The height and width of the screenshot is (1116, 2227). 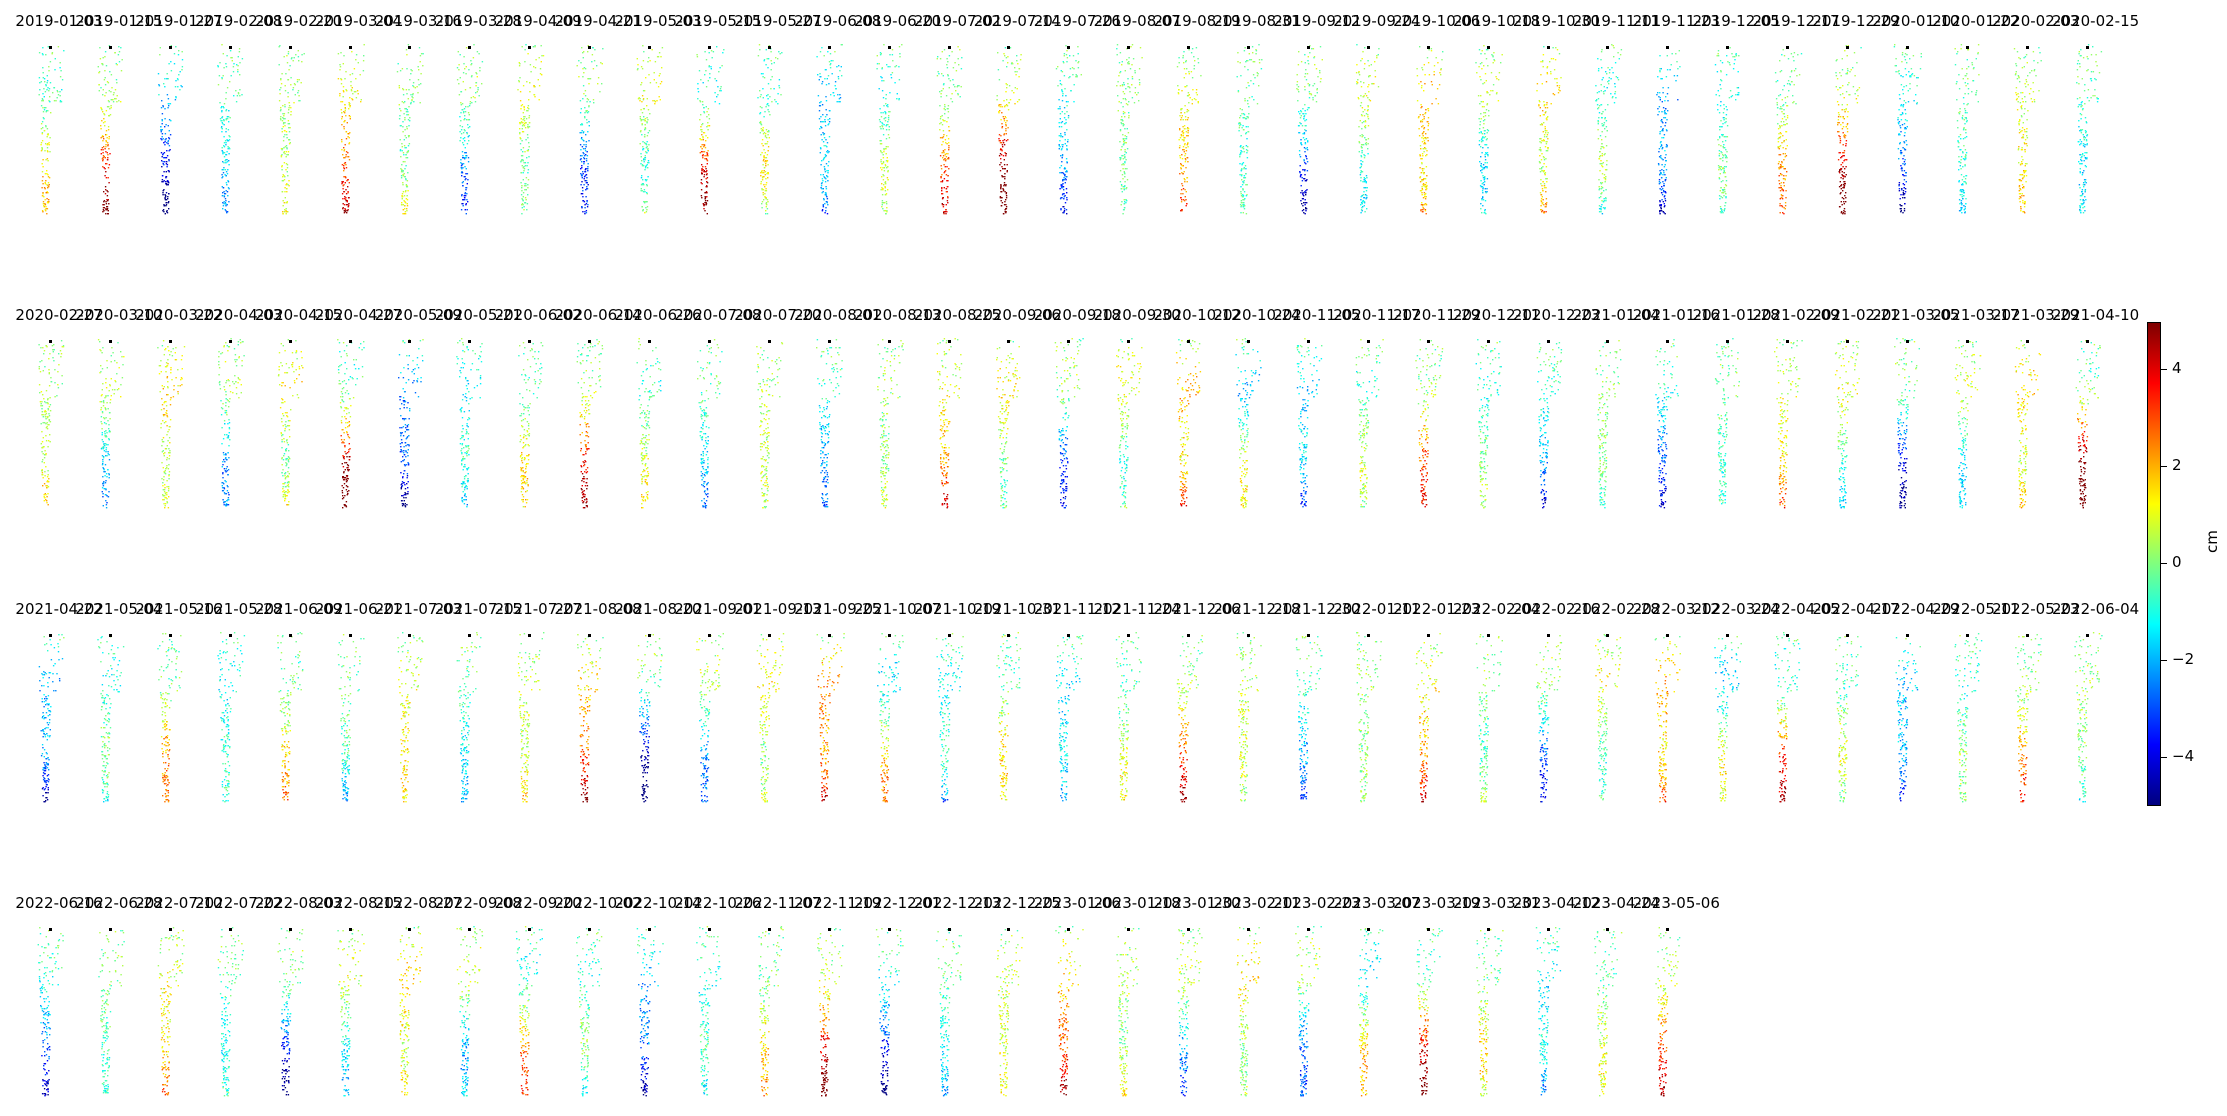 What do you see at coordinates (1497, 21) in the screenshot?
I see `panel-title: 2019-10-18` at bounding box center [1497, 21].